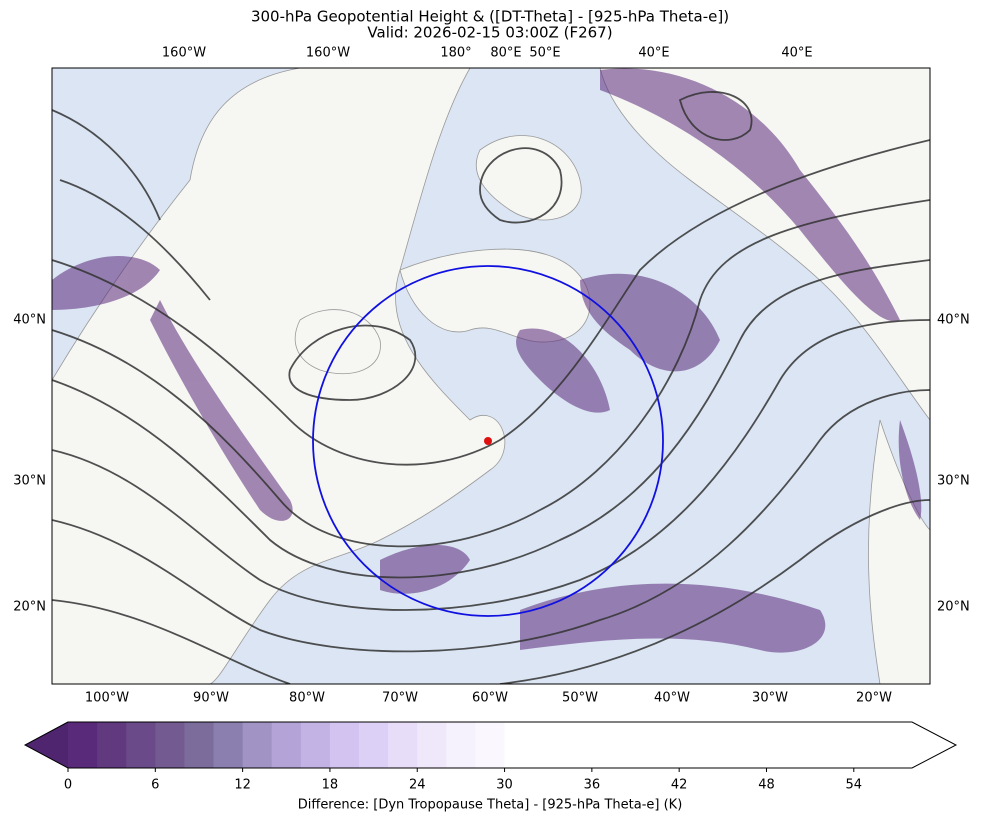 This screenshot has height=826, width=981. Describe the element at coordinates (580, 698) in the screenshot. I see `bottom-lon-label: 50°W` at that location.